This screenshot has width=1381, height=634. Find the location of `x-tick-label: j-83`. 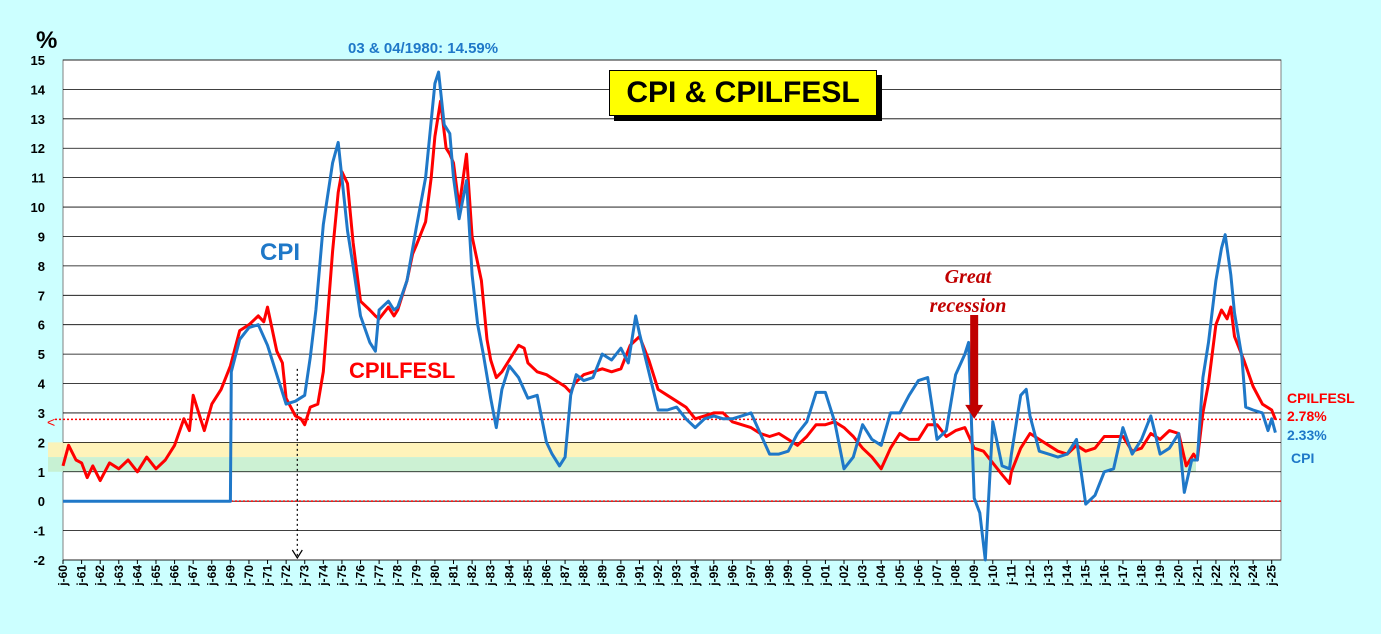

x-tick-label: j-83 is located at coordinates (491, 576).